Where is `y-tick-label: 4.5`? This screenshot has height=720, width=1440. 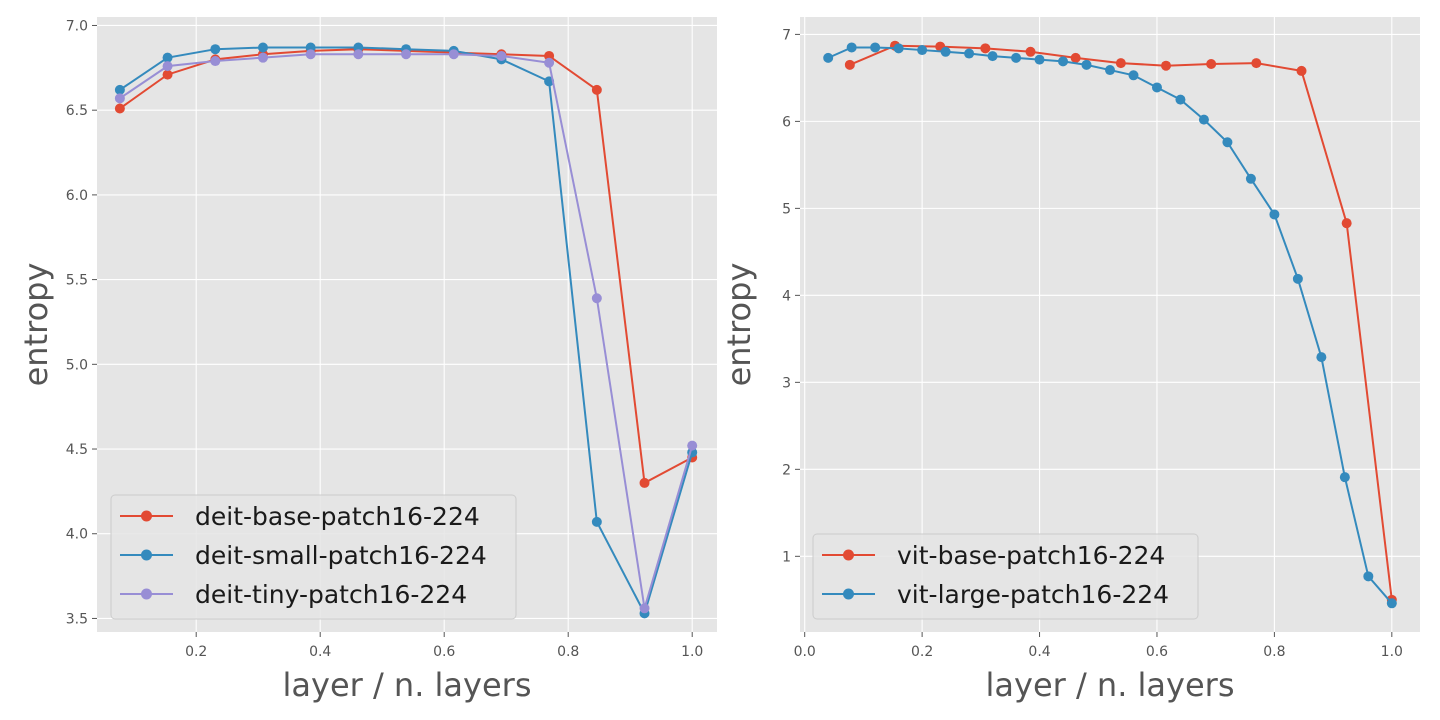
y-tick-label: 4.5 is located at coordinates (77, 450).